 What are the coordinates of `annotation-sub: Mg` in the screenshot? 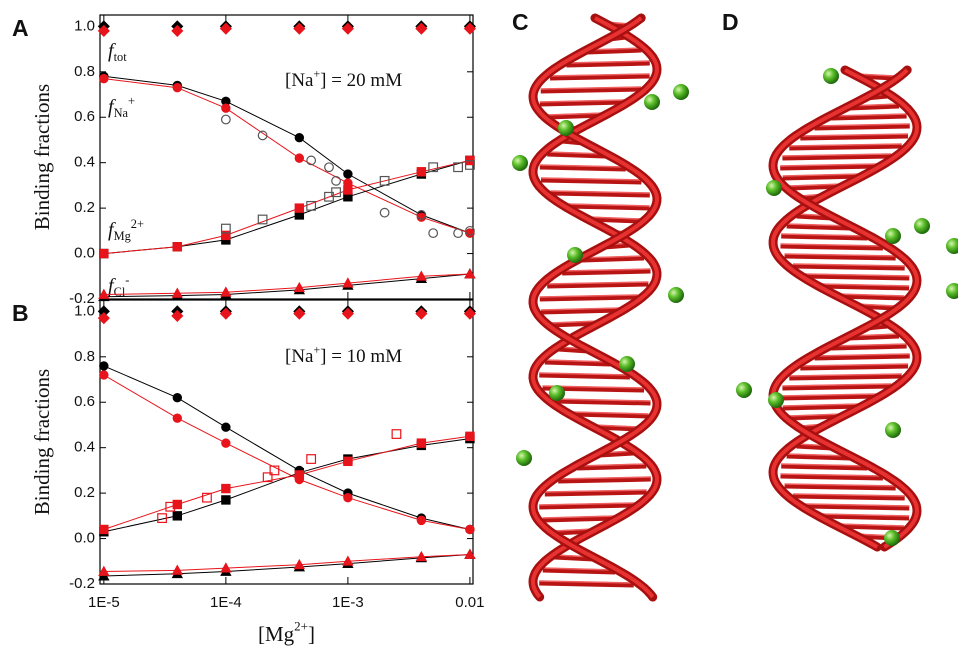 It's located at (122, 236).